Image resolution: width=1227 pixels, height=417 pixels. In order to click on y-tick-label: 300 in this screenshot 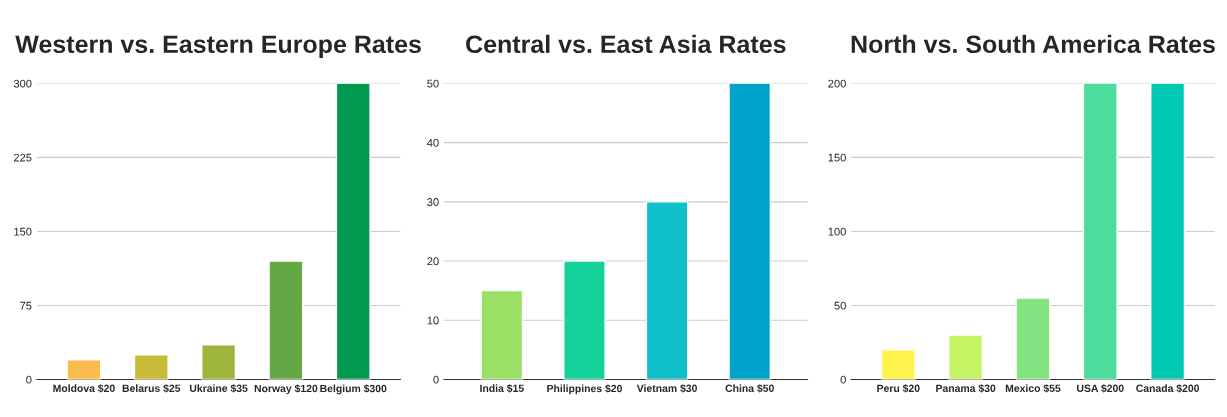, I will do `click(22, 83)`.